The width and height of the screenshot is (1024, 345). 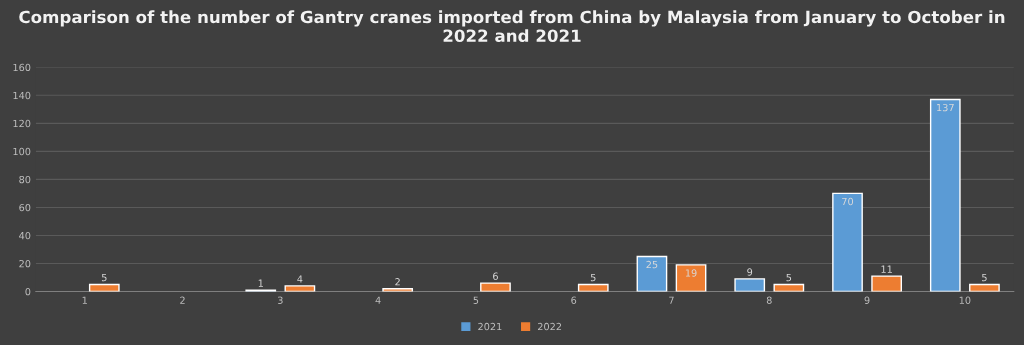 What do you see at coordinates (25, 263) in the screenshot?
I see `y-tick-label: 20` at bounding box center [25, 263].